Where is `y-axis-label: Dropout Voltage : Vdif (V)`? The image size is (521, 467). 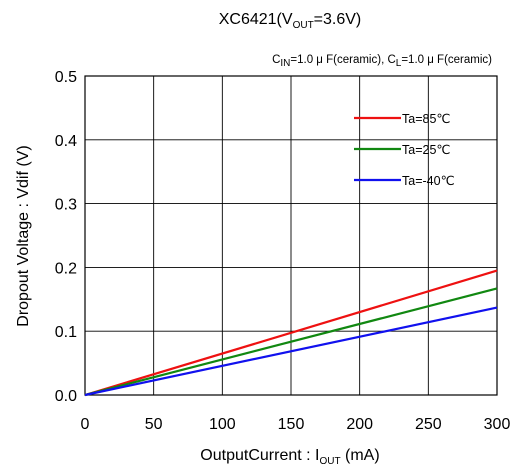
y-axis-label: Dropout Voltage : Vdif (V) is located at coordinates (23, 235).